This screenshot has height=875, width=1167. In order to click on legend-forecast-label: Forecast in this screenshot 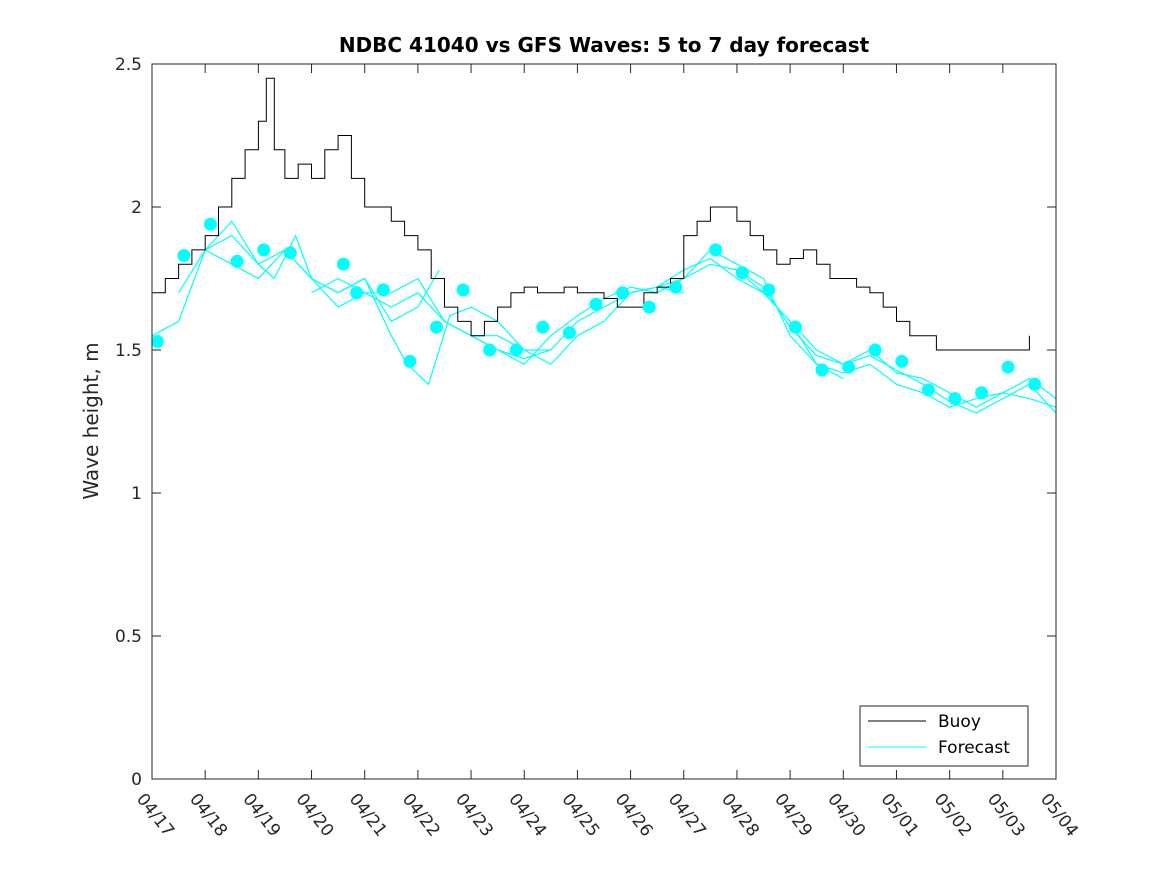, I will do `click(974, 748)`.